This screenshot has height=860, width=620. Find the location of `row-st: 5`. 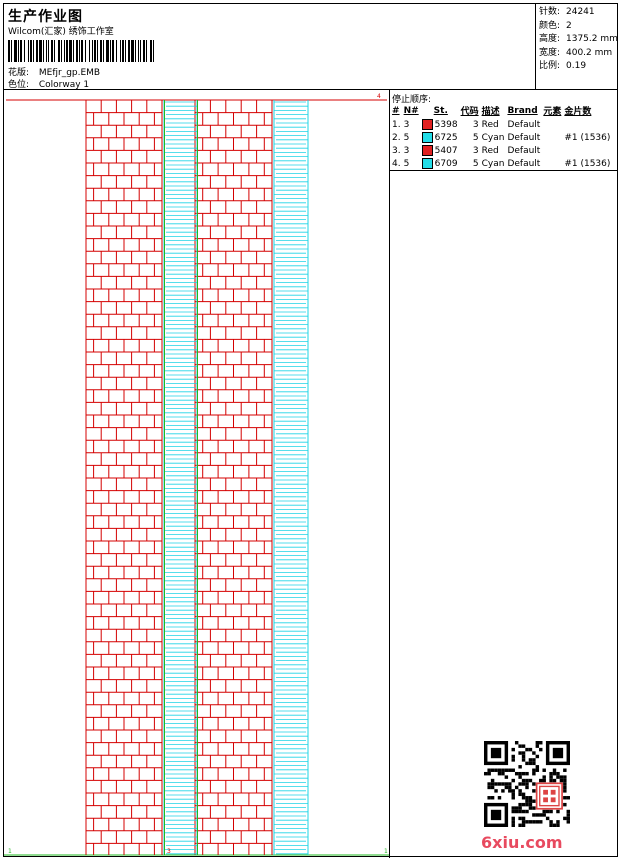

row-st: 5 is located at coordinates (475, 163).